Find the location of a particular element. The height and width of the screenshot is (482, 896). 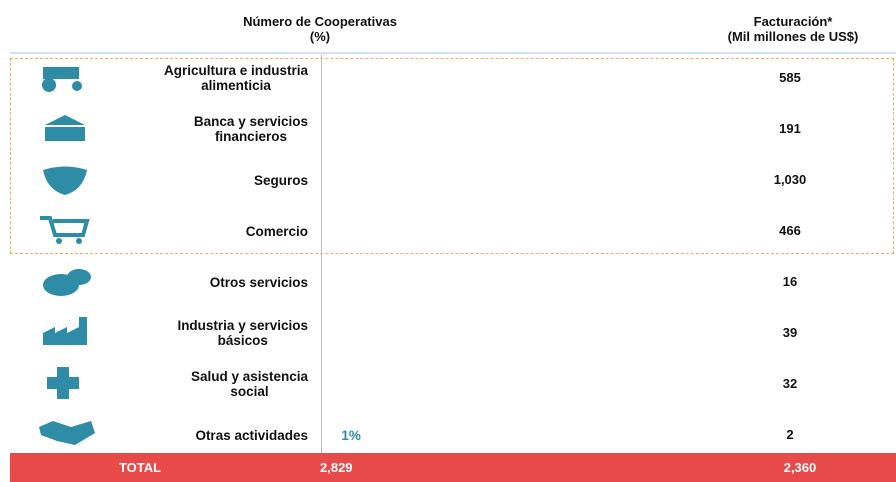

category-label: Banca y servicios financieros is located at coordinates (250, 129).